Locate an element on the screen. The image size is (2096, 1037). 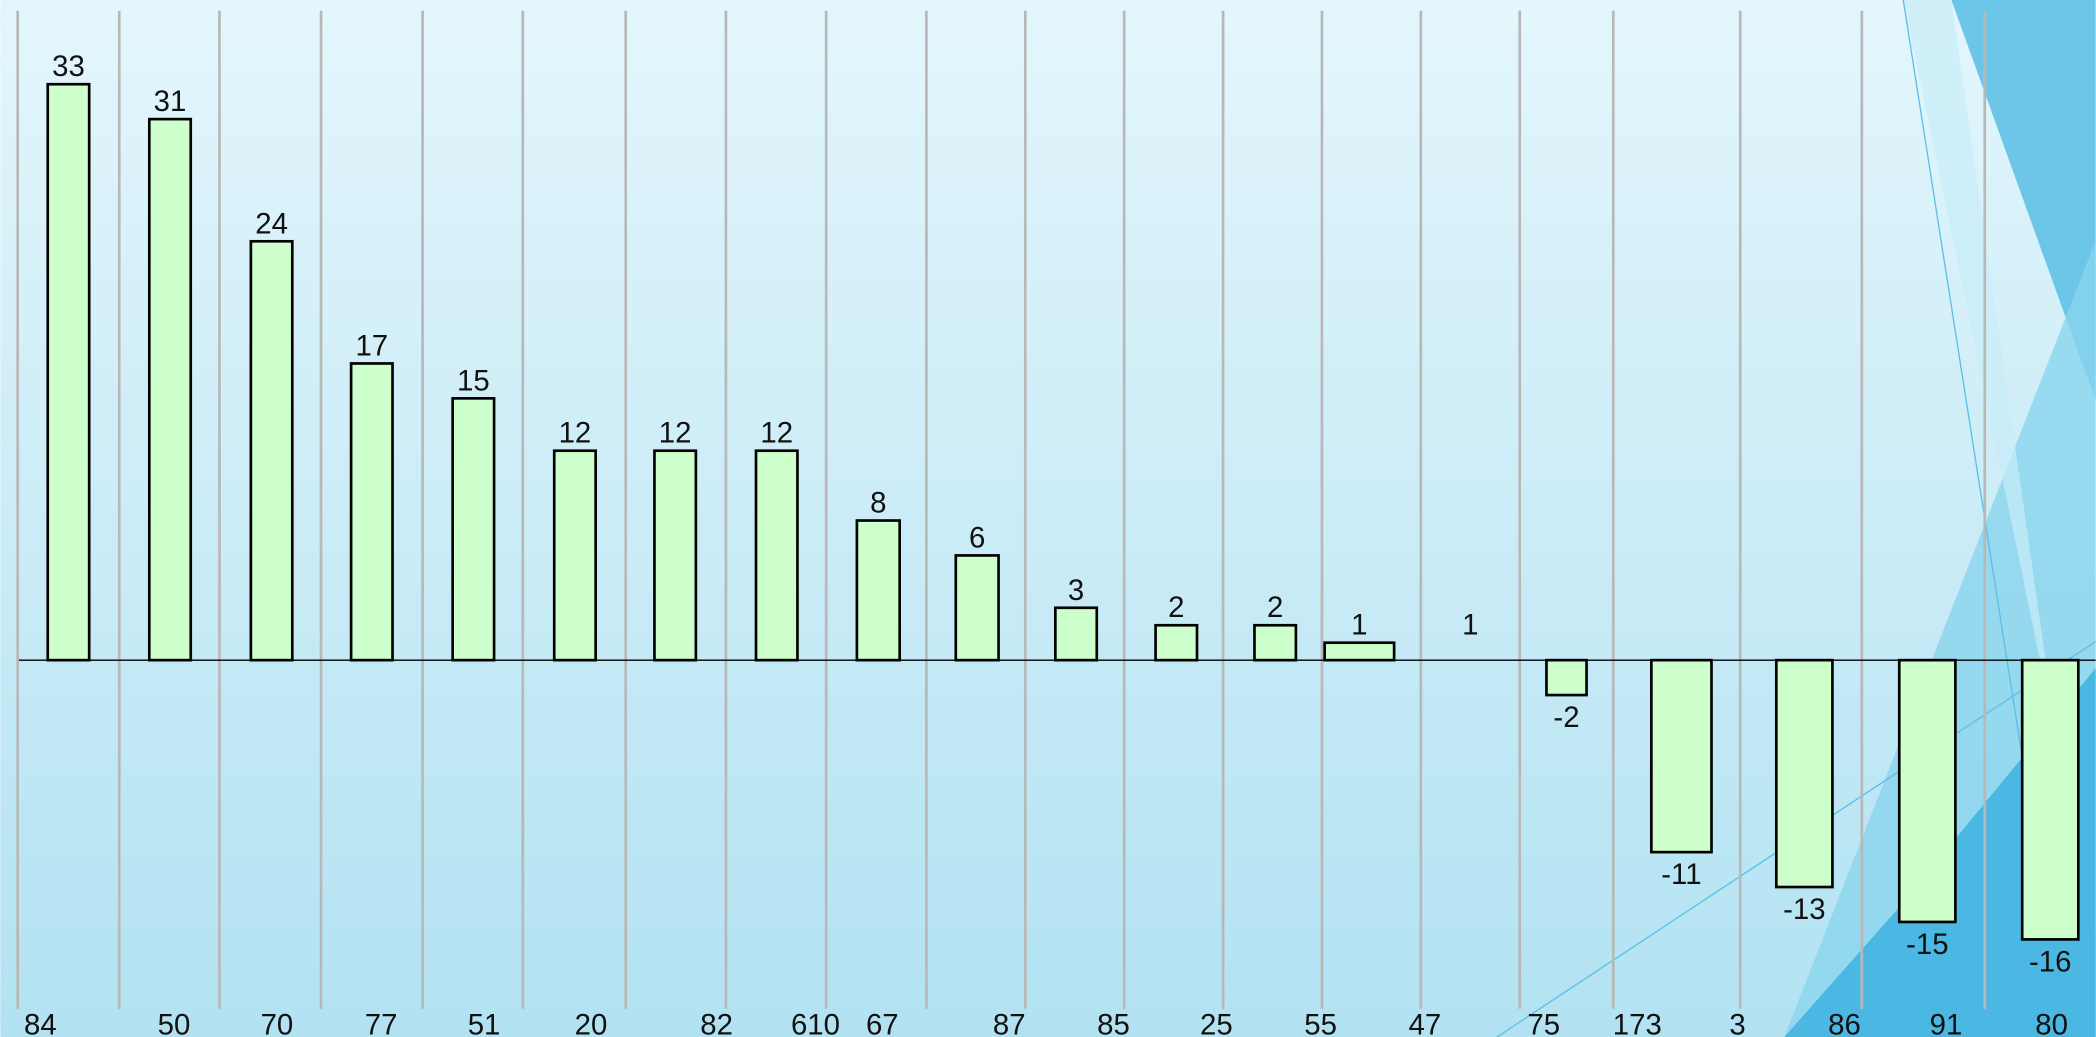
x-tick-label: 85 is located at coordinates (1113, 1022).